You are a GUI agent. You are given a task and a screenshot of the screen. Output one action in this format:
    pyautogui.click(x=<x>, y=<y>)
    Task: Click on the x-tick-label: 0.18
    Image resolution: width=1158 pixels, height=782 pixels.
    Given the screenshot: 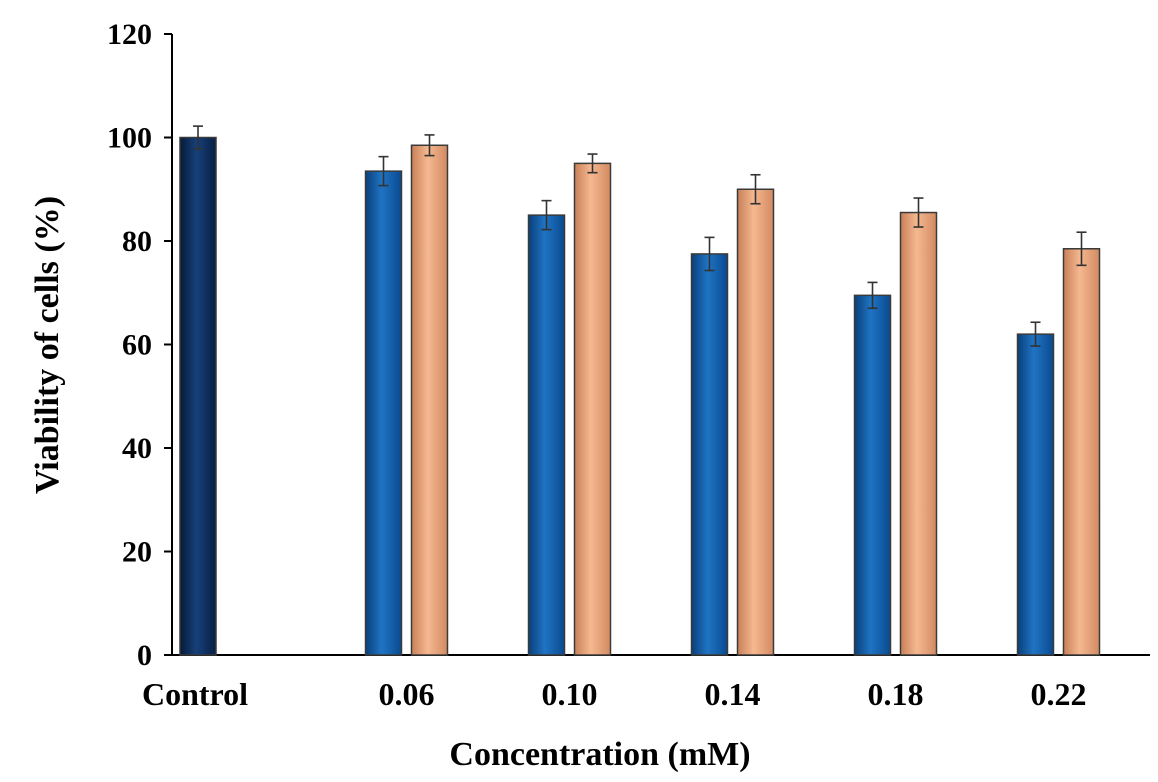 What is the action you would take?
    pyautogui.click(x=896, y=694)
    